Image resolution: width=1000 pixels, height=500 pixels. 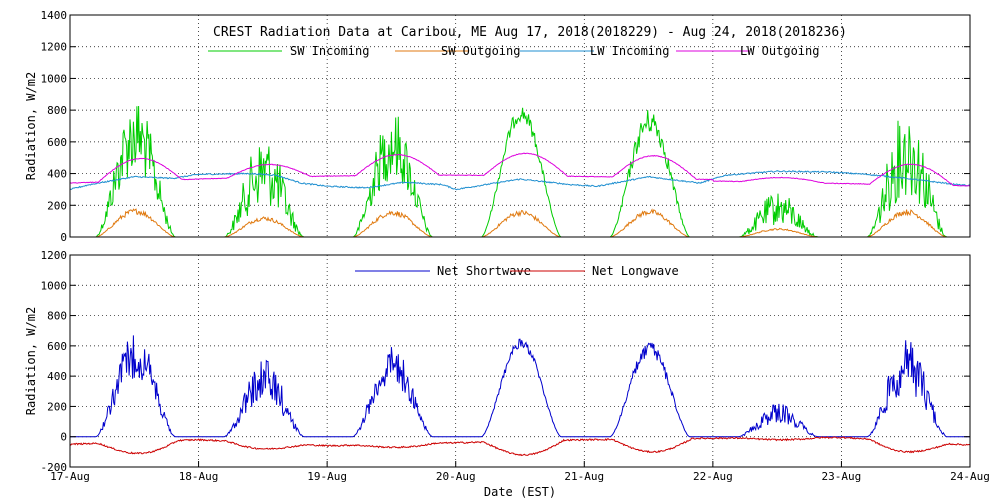 I want to click on legend-label-net-longwave: Net Longwave, so click(x=635, y=271).